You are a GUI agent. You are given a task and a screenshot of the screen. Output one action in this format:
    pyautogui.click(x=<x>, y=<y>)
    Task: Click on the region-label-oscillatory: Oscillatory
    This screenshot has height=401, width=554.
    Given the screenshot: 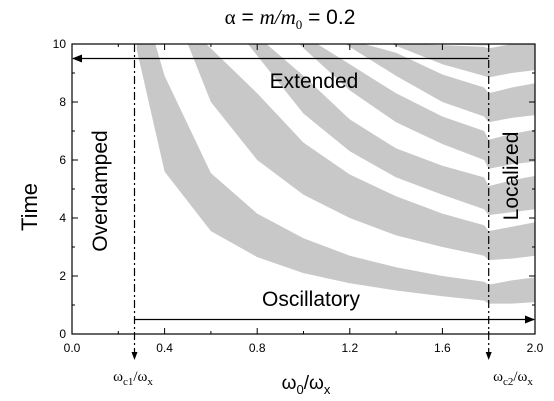 What is the action you would take?
    pyautogui.click(x=311, y=299)
    